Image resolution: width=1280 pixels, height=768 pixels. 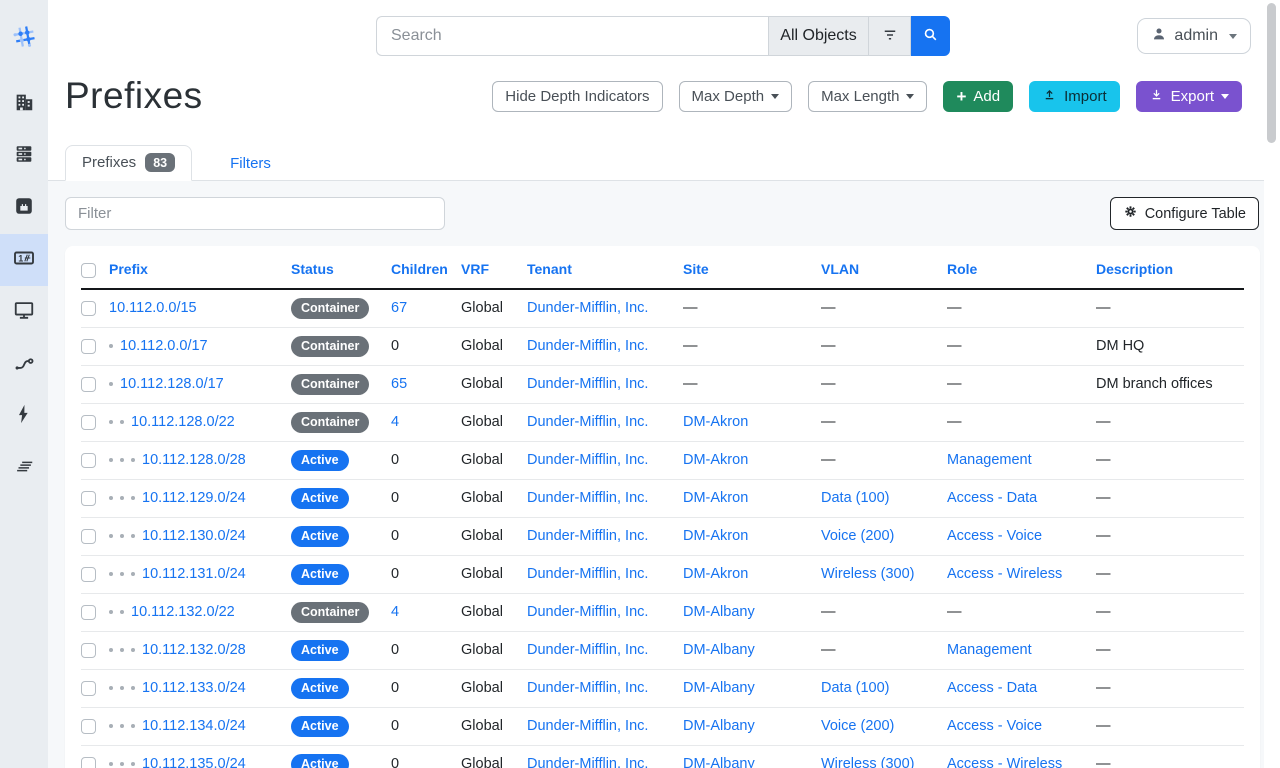 What do you see at coordinates (399, 308) in the screenshot?
I see `children-count-link: 67` at bounding box center [399, 308].